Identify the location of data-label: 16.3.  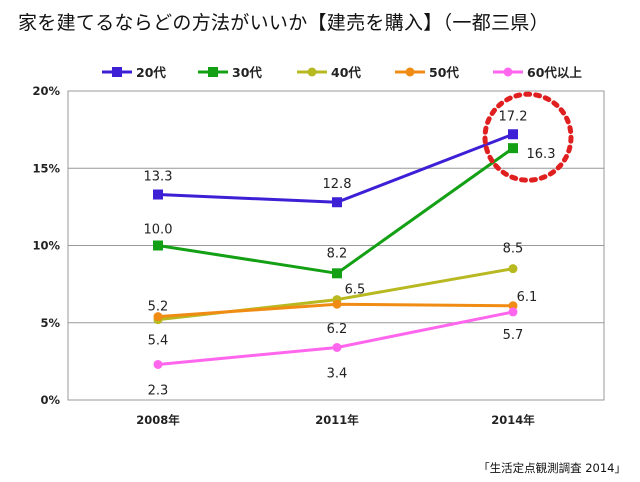
(541, 154).